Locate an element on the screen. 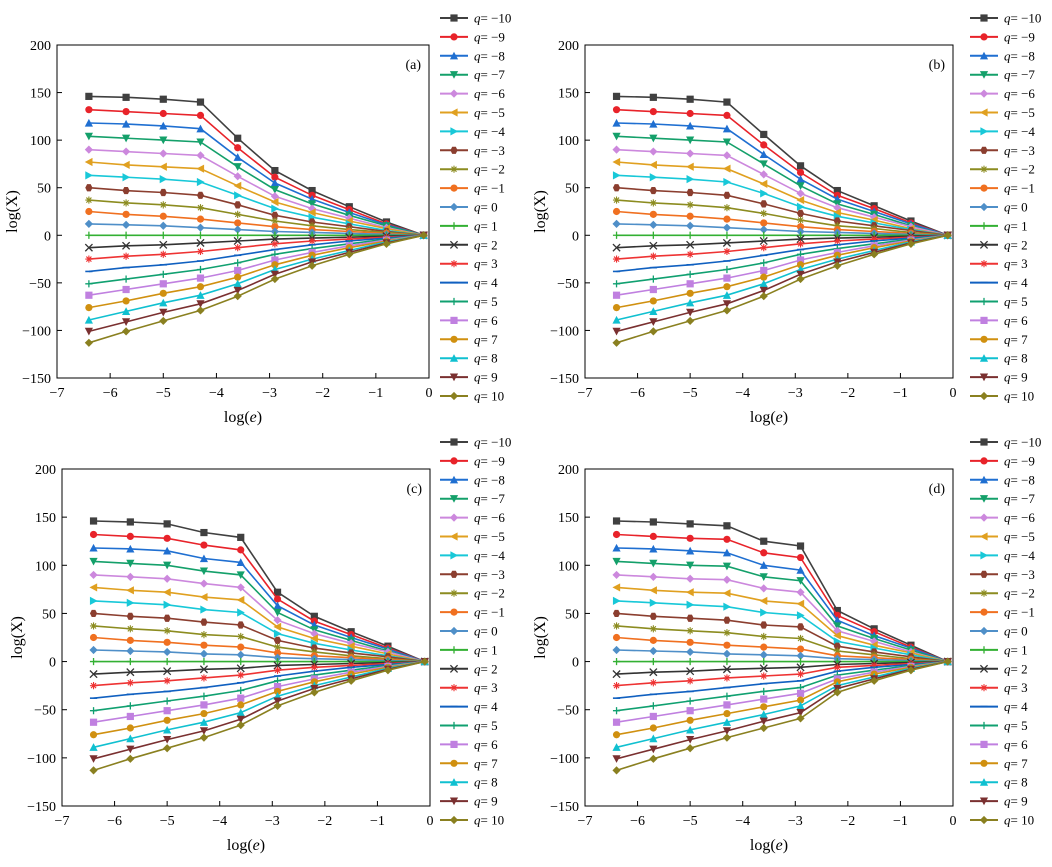 This screenshot has height=867, width=1052. legend-label: q= 10 is located at coordinates (489, 820).